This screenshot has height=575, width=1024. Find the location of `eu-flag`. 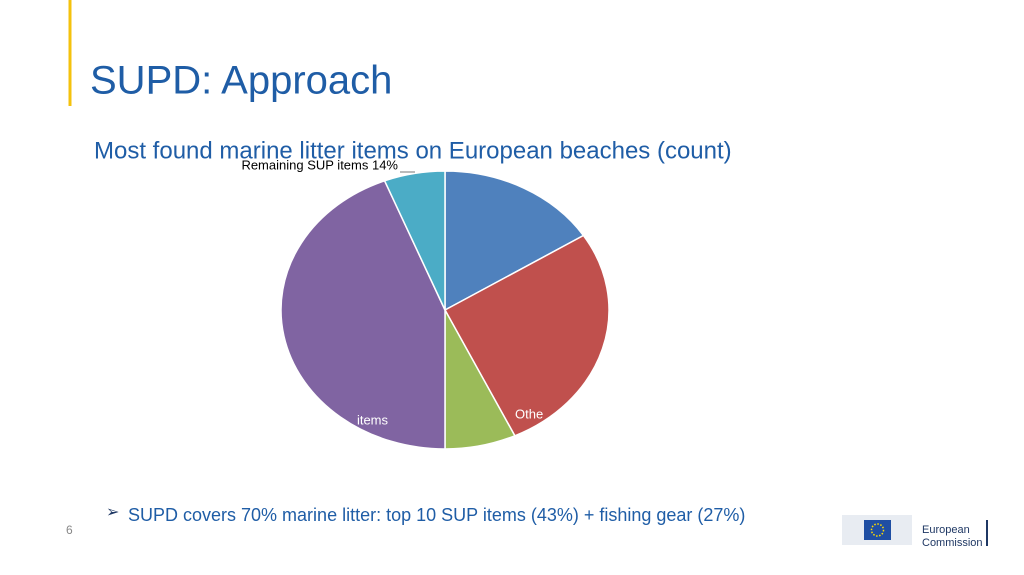

eu-flag is located at coordinates (877, 530).